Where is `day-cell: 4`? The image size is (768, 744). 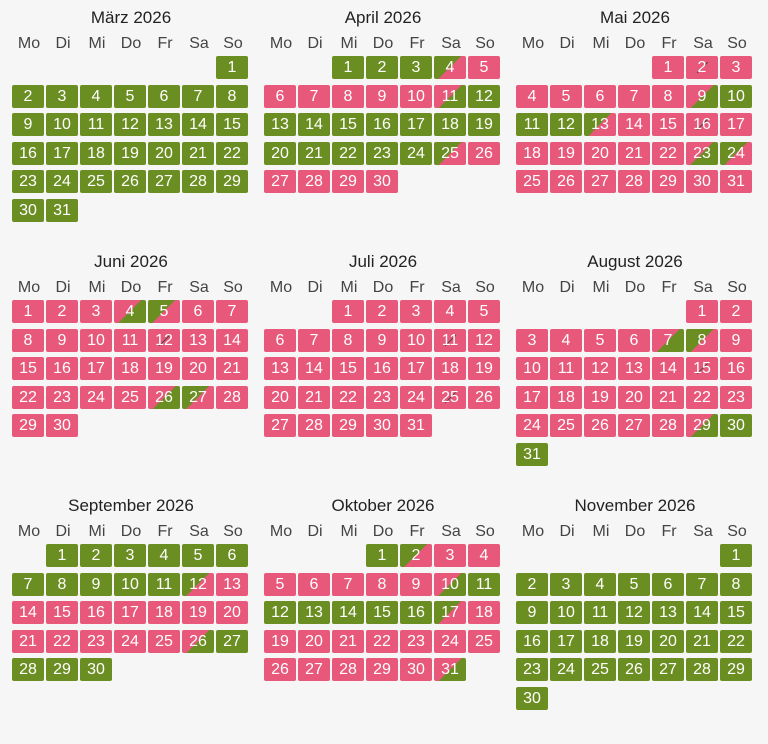 day-cell: 4 is located at coordinates (96, 96).